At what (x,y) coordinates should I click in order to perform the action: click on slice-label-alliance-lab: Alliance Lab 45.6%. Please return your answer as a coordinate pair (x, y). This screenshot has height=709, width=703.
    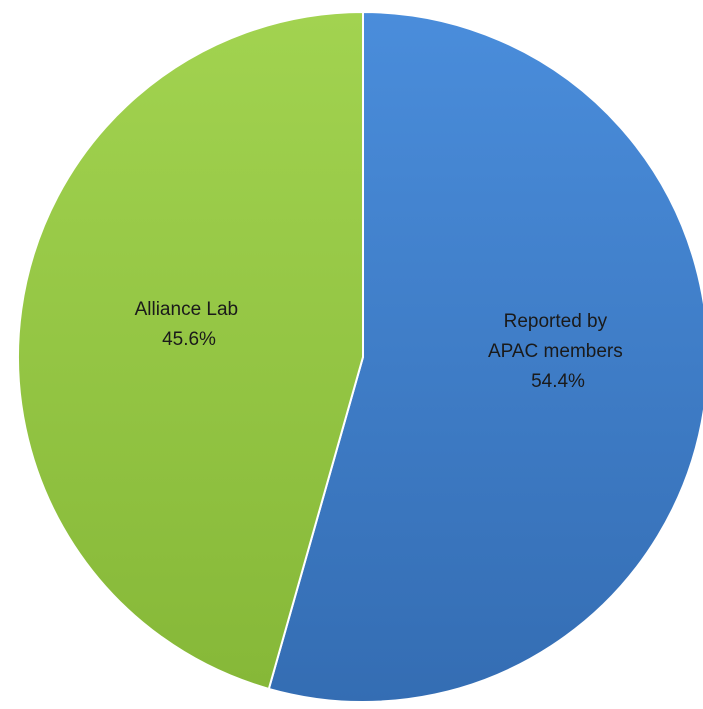
    Looking at the image, I should click on (189, 324).